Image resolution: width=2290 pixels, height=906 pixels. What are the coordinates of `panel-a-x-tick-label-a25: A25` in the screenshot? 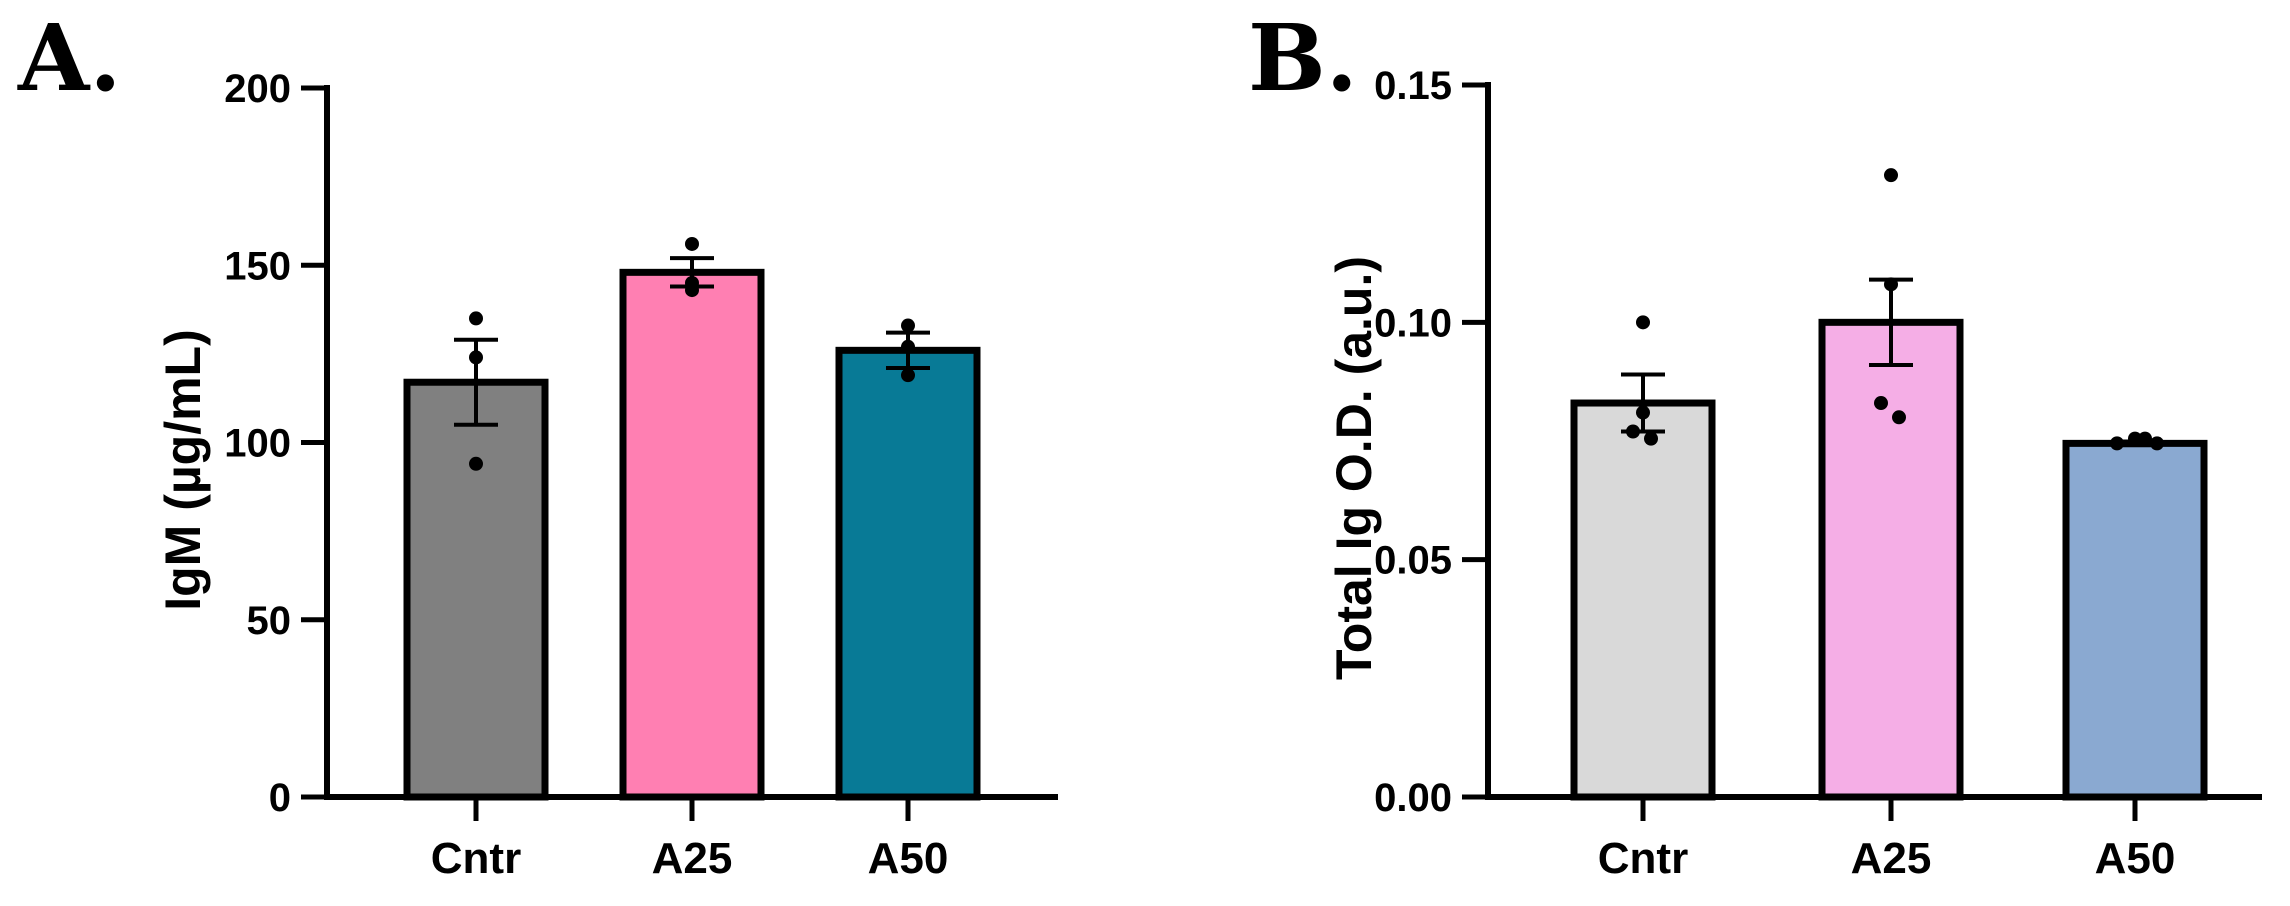 It's located at (692, 858).